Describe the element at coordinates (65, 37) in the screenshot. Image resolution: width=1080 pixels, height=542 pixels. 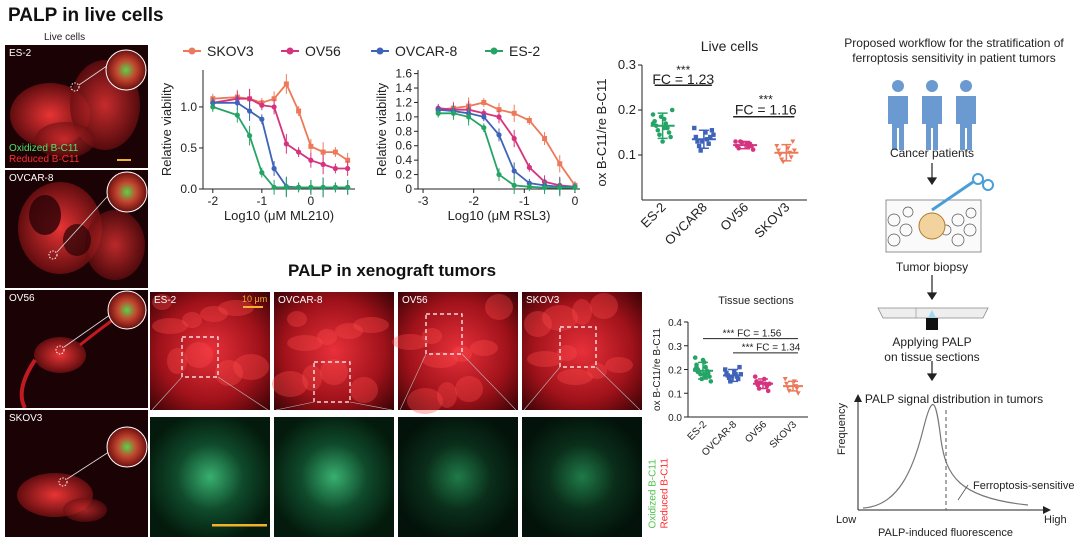
I see `live-cells-label: Live cells` at that location.